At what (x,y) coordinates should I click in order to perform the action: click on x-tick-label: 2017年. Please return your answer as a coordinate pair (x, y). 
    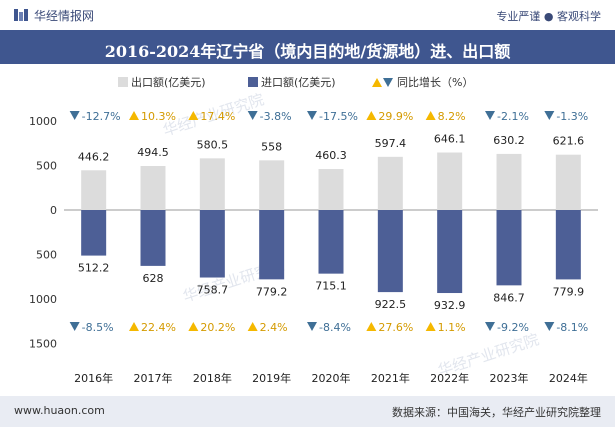
    Looking at the image, I should click on (153, 378).